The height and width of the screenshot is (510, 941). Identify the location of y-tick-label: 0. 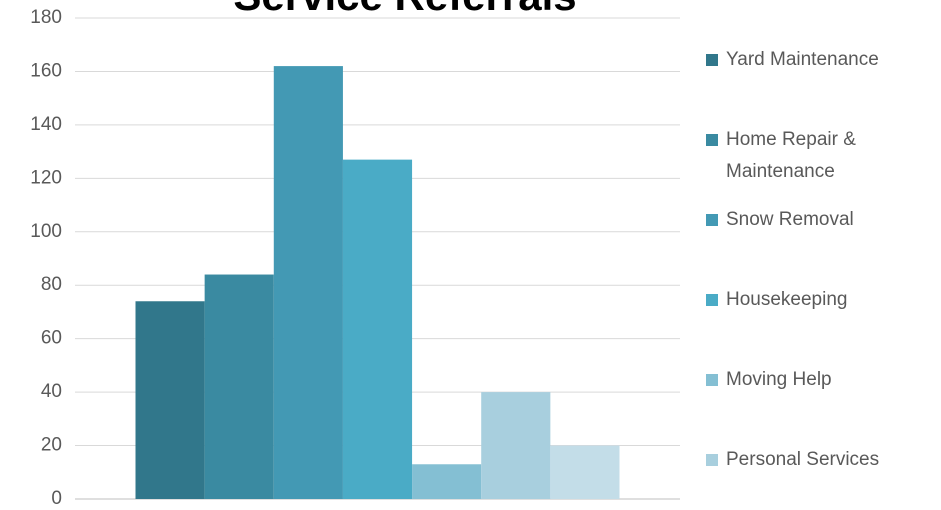
(56, 498).